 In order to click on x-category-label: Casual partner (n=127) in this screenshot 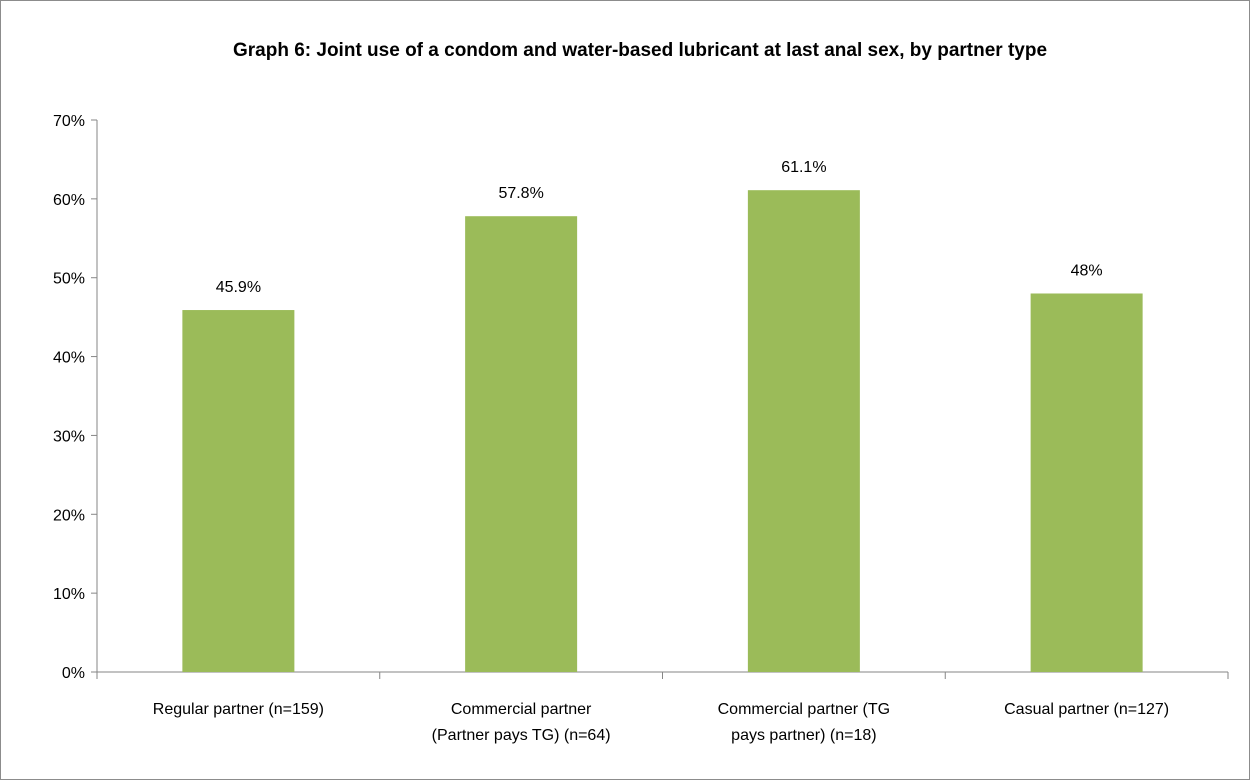, I will do `click(1086, 709)`.